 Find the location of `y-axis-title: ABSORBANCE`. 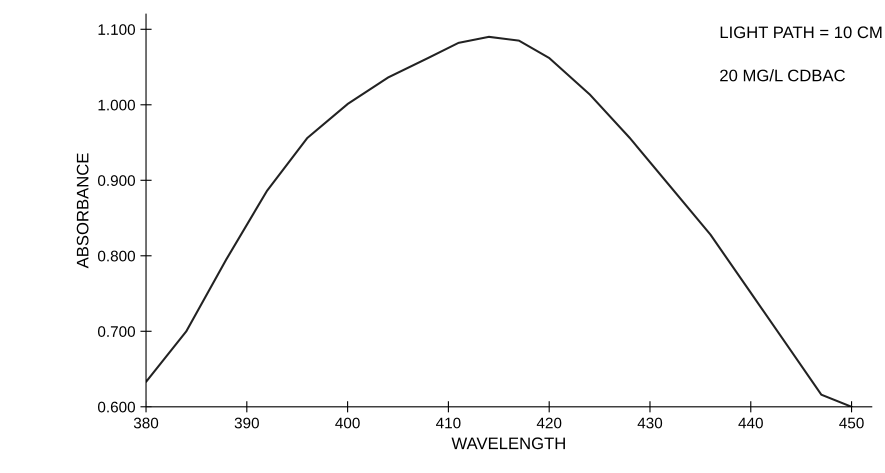

y-axis-title: ABSORBANCE is located at coordinates (82, 210).